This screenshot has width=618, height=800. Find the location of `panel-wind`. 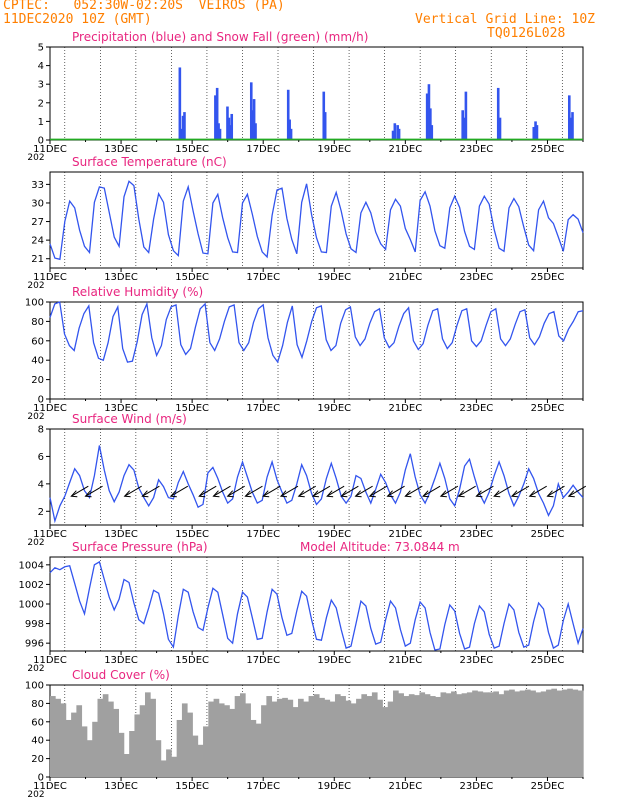

panel-wind is located at coordinates (316, 478).